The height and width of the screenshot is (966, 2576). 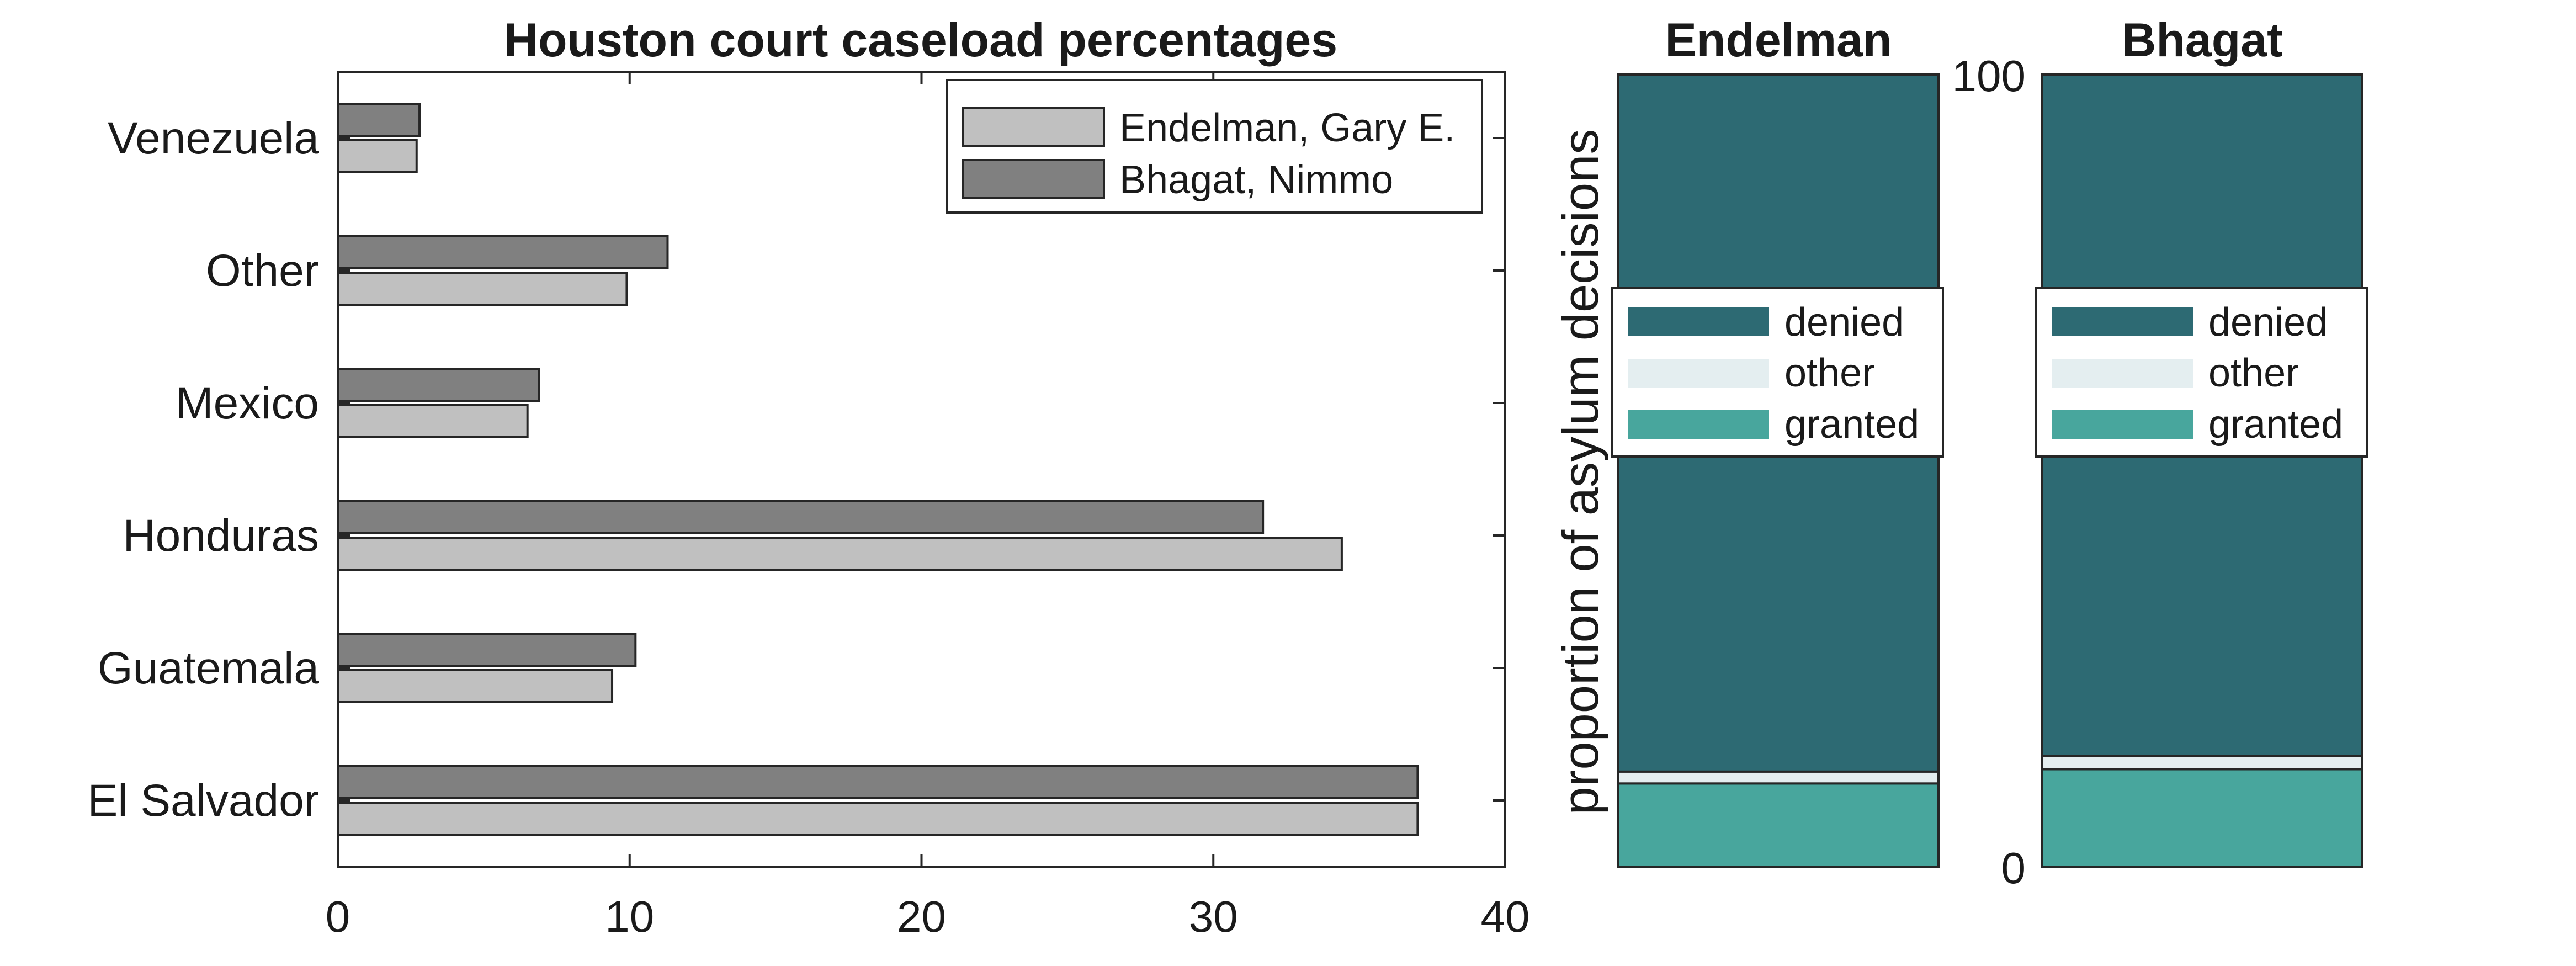 I want to click on x-tick-label: 30, so click(x=1213, y=917).